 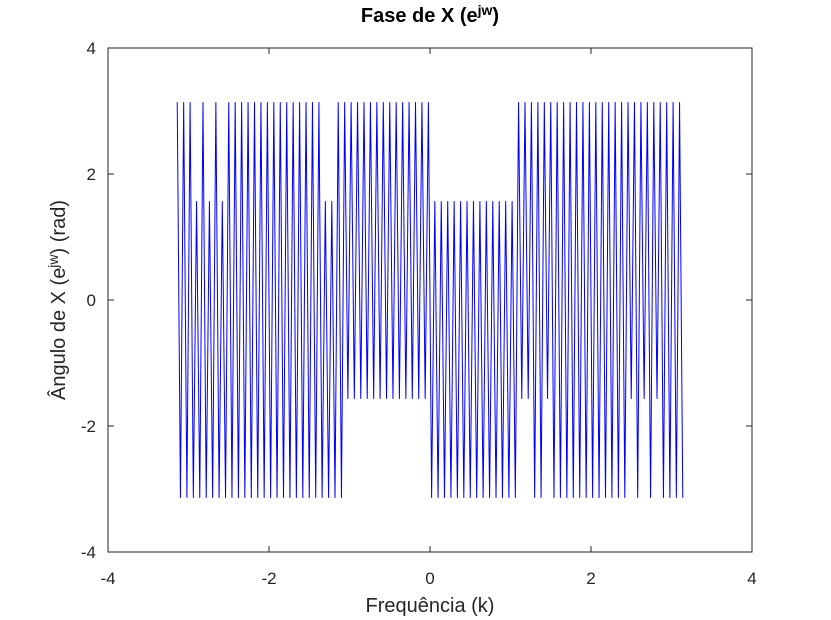 I want to click on ylabel-part: ) (rad), so click(x=59, y=227).